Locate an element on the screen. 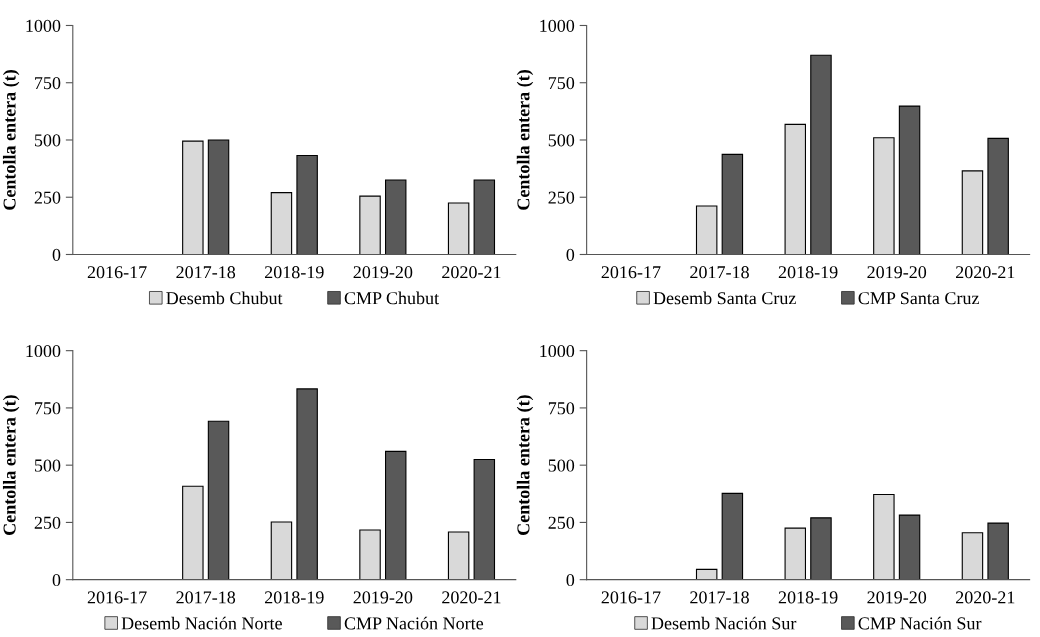  legend-label: CMP Santa Cruz is located at coordinates (918, 298).